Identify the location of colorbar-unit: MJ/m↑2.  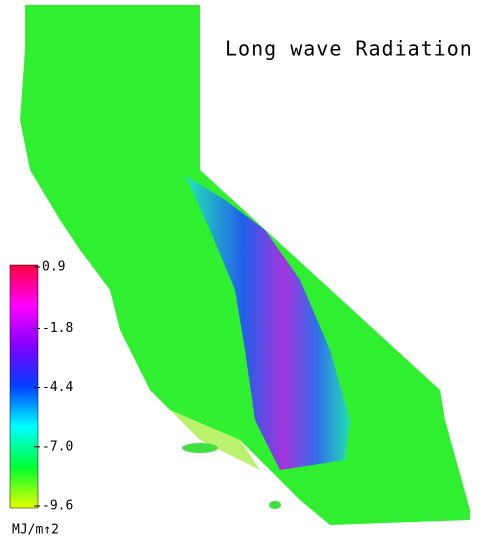
(35, 530).